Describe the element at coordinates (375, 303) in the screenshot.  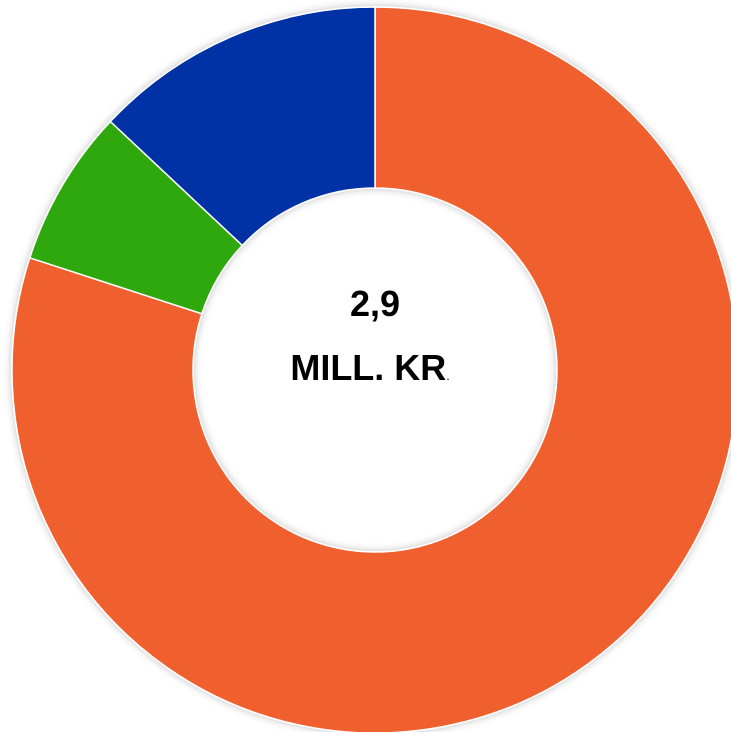
I see `center-value: 2,9` at that location.